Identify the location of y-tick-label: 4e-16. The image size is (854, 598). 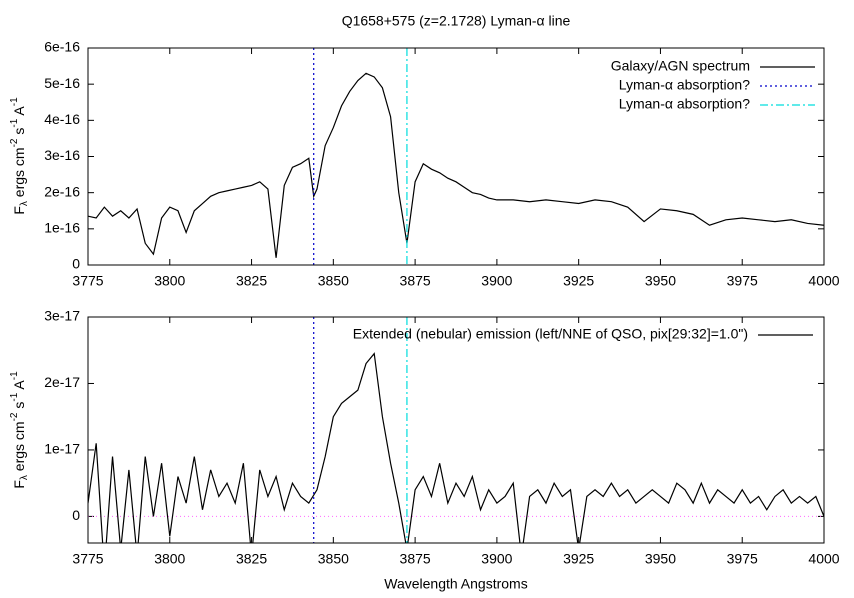
(62, 119).